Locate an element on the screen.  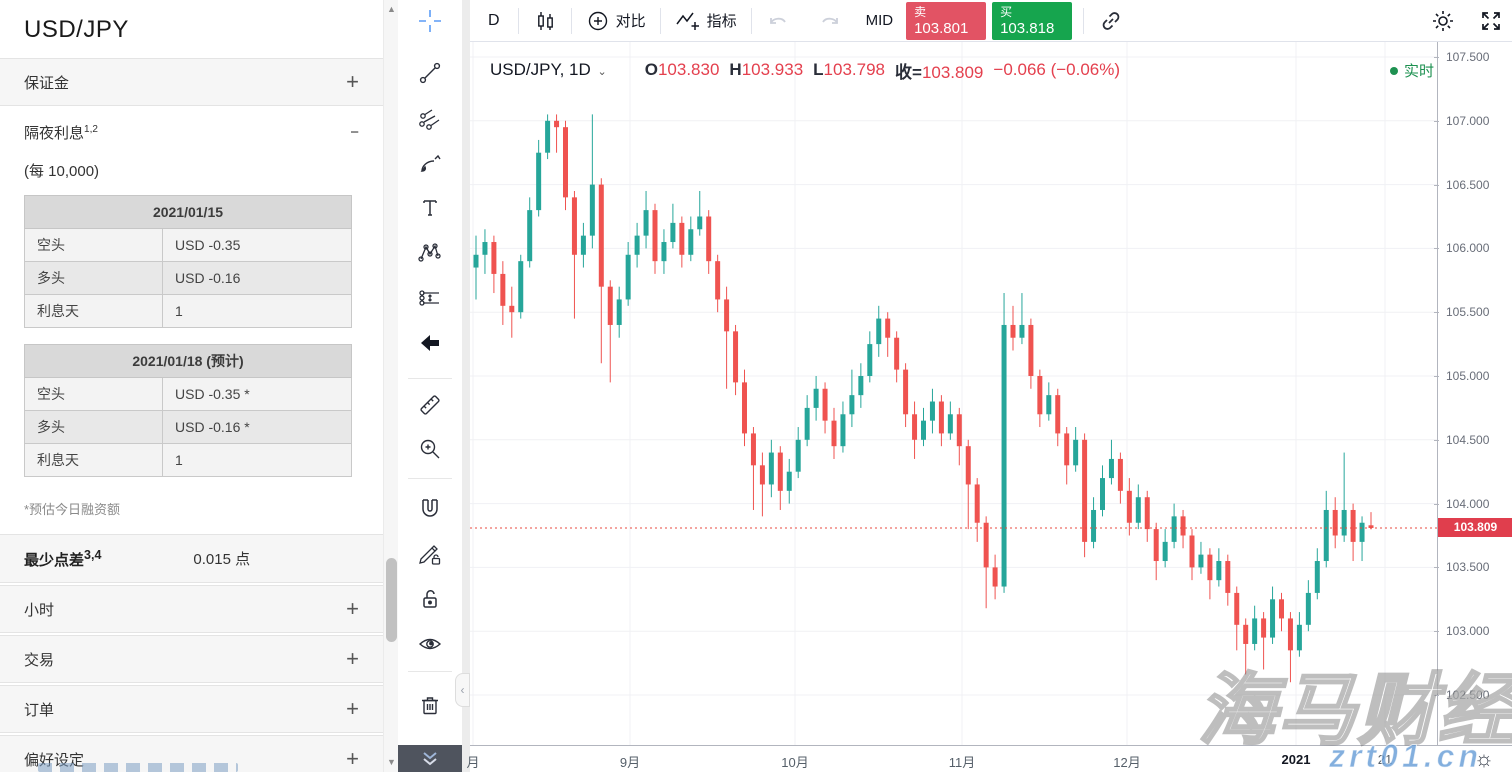
crosshair-tool-button is located at coordinates (430, 21).